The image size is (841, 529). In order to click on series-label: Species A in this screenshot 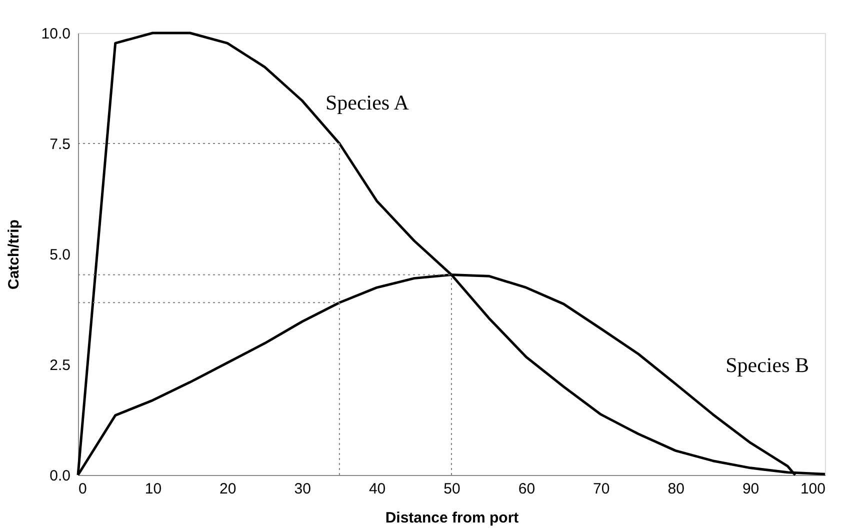, I will do `click(367, 102)`.